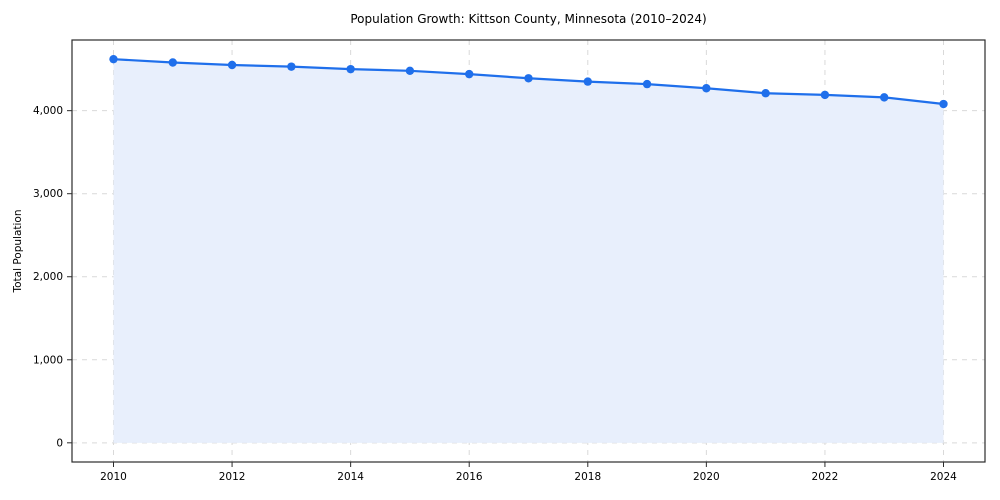 This screenshot has width=1000, height=500. What do you see at coordinates (59, 443) in the screenshot?
I see `y-tick-label: 0` at bounding box center [59, 443].